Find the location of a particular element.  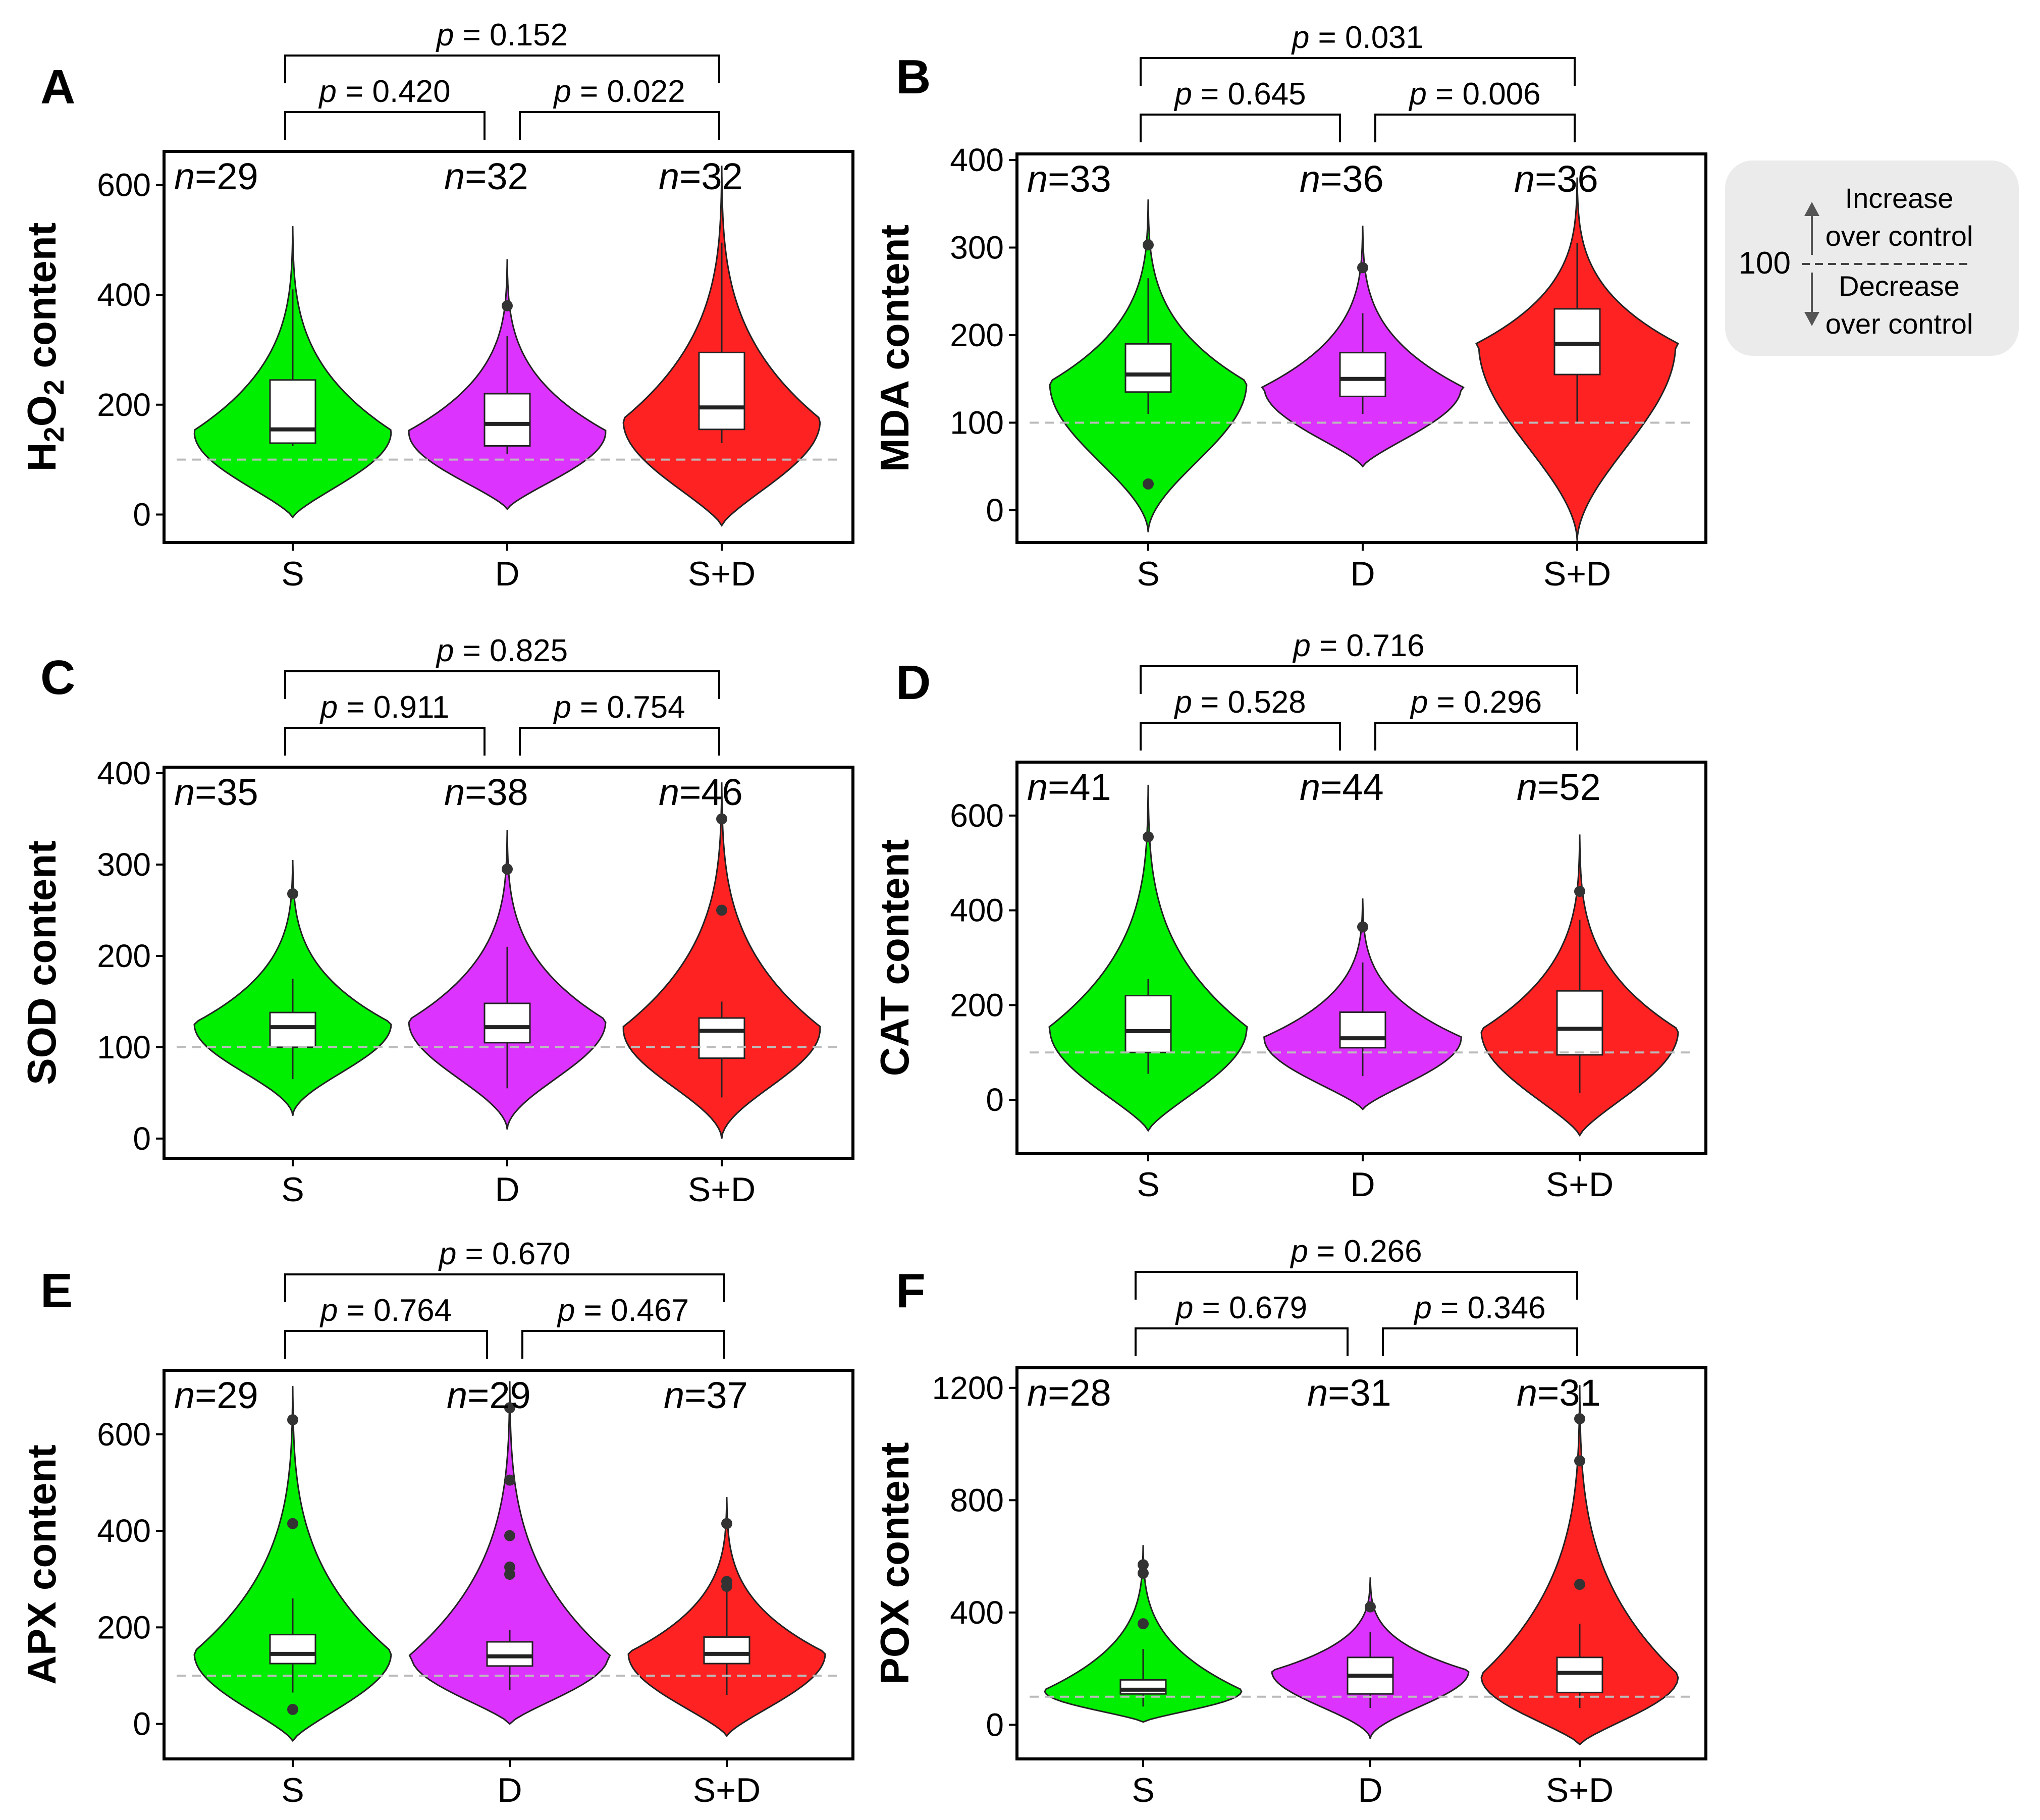

p-value-s-vs-d: p = 0.528 is located at coordinates (1240, 702).